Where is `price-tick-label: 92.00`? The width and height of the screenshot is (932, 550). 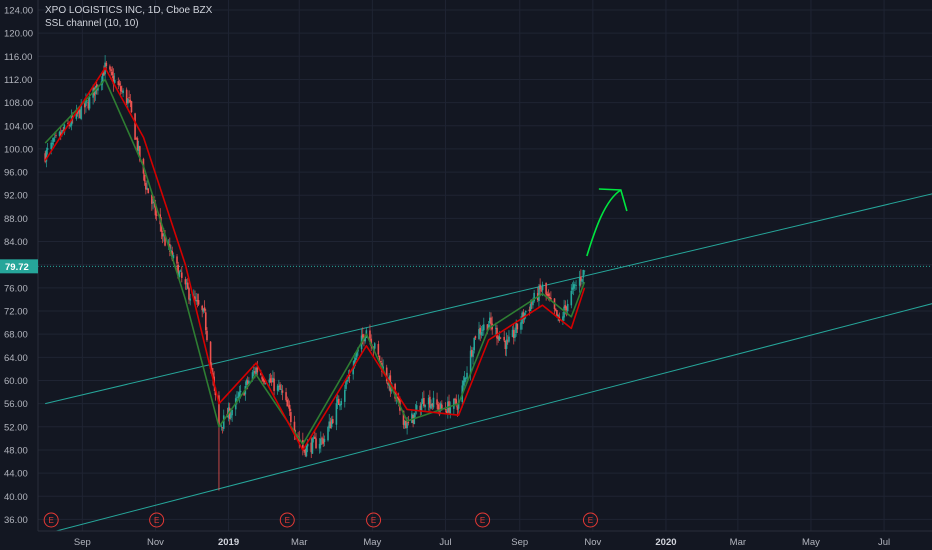
price-tick-label: 92.00 is located at coordinates (16, 196).